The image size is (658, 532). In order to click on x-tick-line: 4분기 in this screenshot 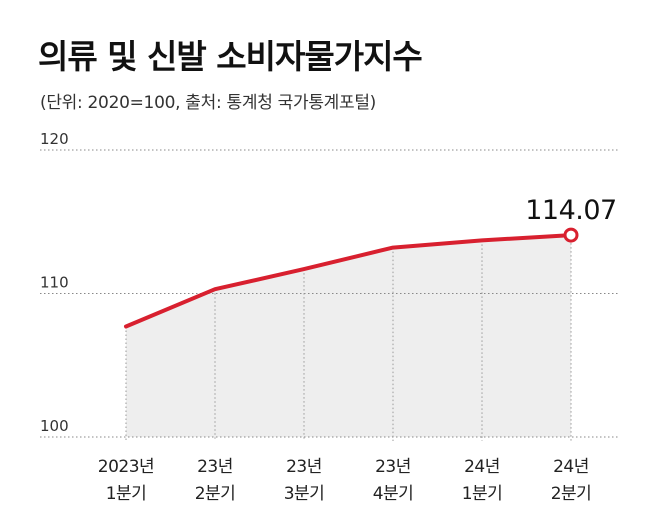, I will do `click(393, 494)`.